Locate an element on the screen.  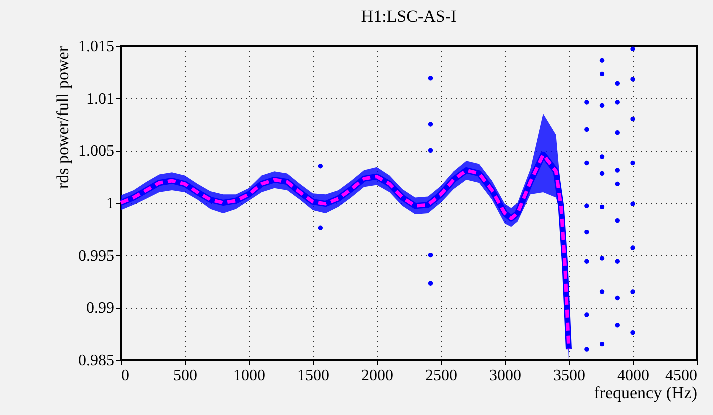
y-axis-title: rds power/full power is located at coordinates (63, 118).